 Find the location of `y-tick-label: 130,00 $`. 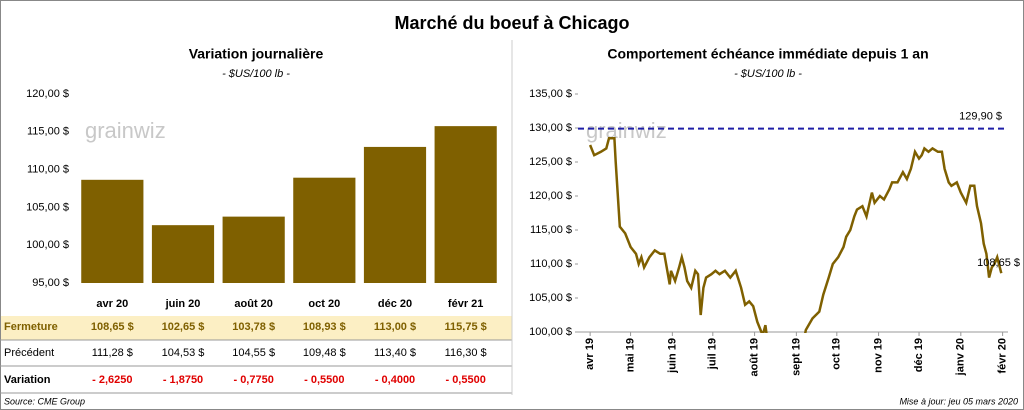

y-tick-label: 130,00 $ is located at coordinates (550, 128).